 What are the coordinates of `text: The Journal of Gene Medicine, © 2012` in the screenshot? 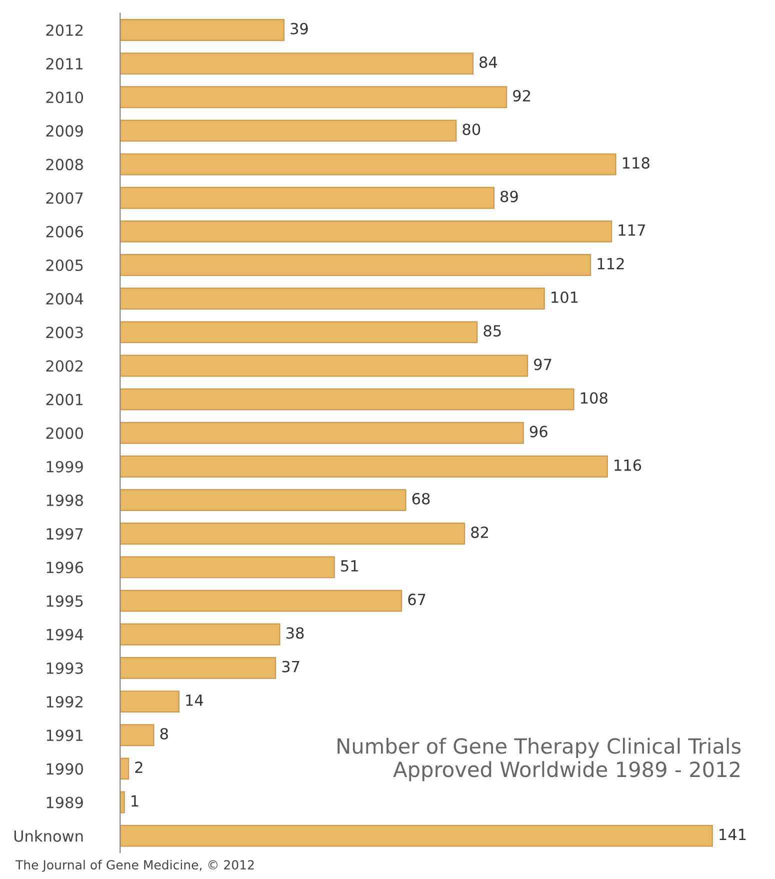 It's located at (134, 866).